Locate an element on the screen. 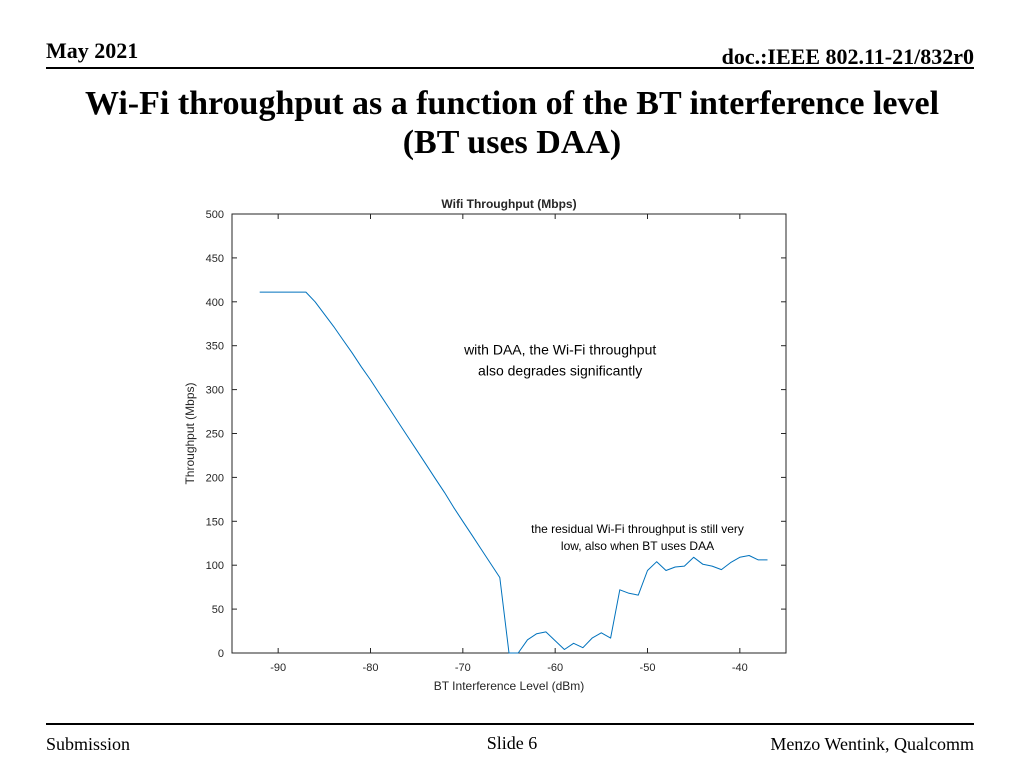 Image resolution: width=1024 pixels, height=768 pixels. header-doc-id: doc.:IEEE 802.11-21/832r0 is located at coordinates (847, 56).